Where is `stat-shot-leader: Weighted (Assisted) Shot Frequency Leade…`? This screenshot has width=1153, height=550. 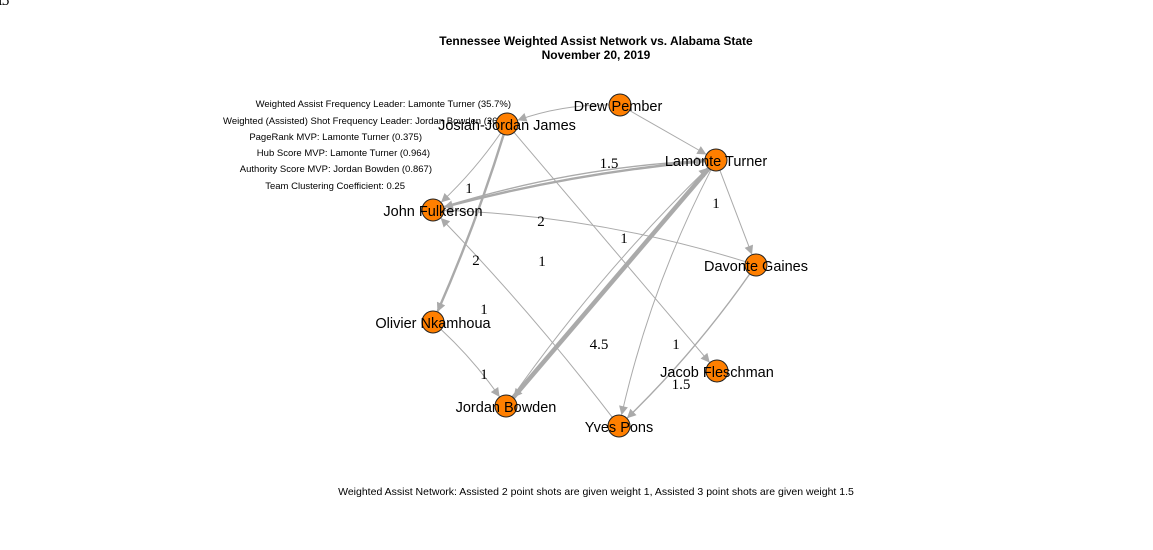
stat-shot-leader: Weighted (Assisted) Shot Frequency Leade… is located at coordinates (370, 121).